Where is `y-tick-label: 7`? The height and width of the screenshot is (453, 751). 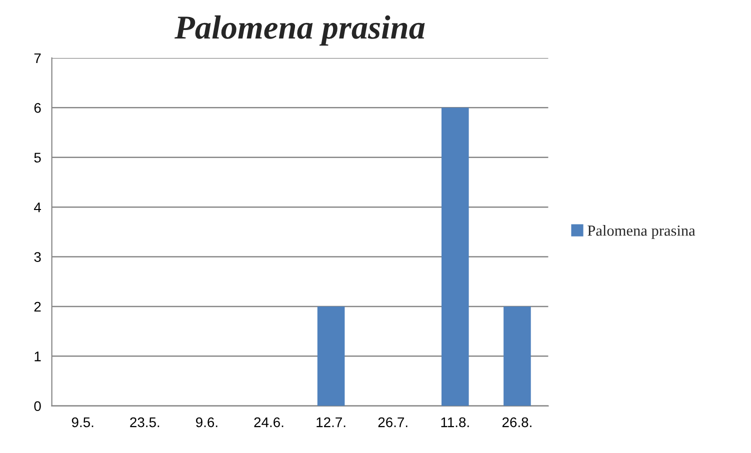 y-tick-label: 7 is located at coordinates (37, 58).